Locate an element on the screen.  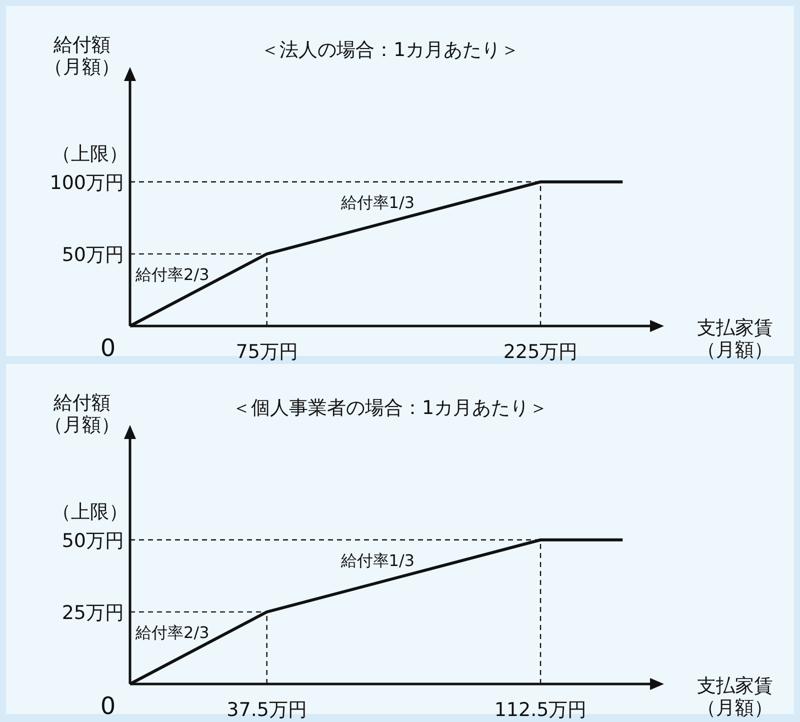
chart-title: ＜法人の場合：1カ月あたり＞ is located at coordinates (390, 50).